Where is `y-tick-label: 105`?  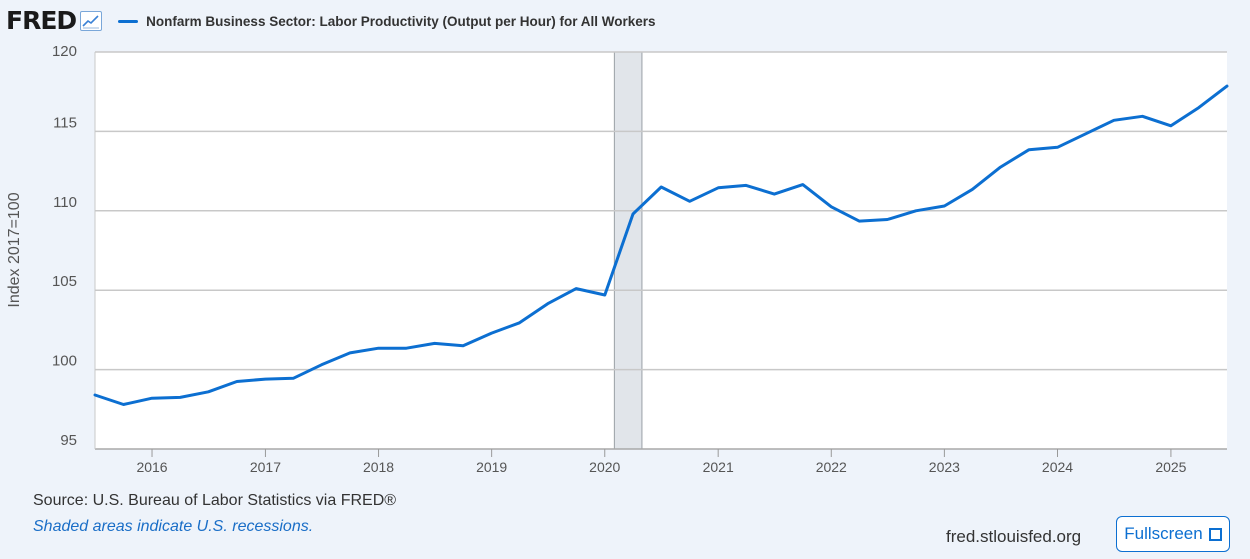
y-tick-label: 105 is located at coordinates (64, 281).